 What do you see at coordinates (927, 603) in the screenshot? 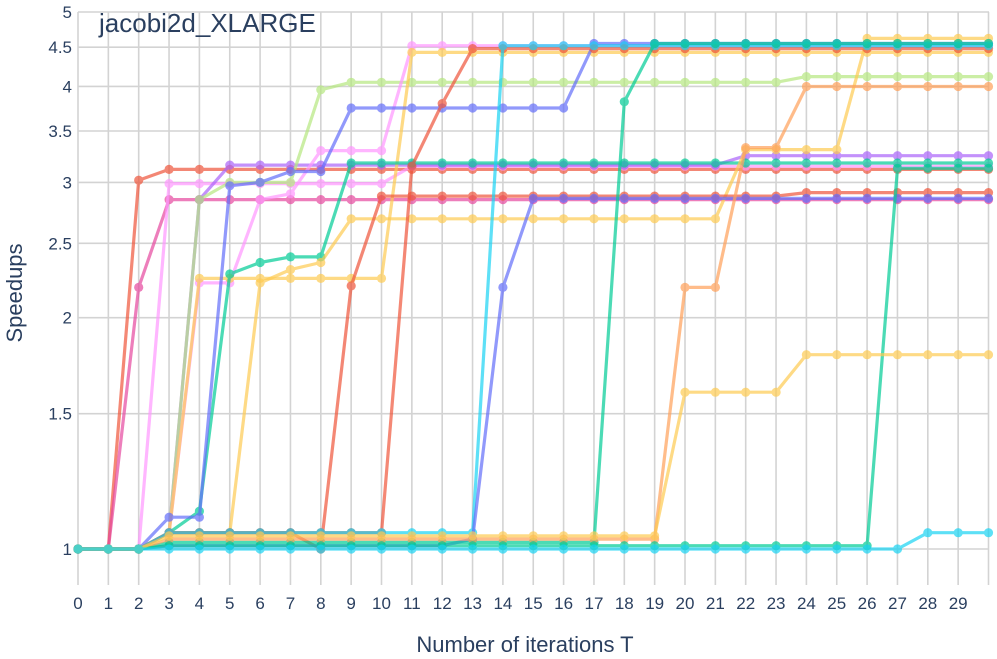
I see `x-tick-label: 28` at bounding box center [927, 603].